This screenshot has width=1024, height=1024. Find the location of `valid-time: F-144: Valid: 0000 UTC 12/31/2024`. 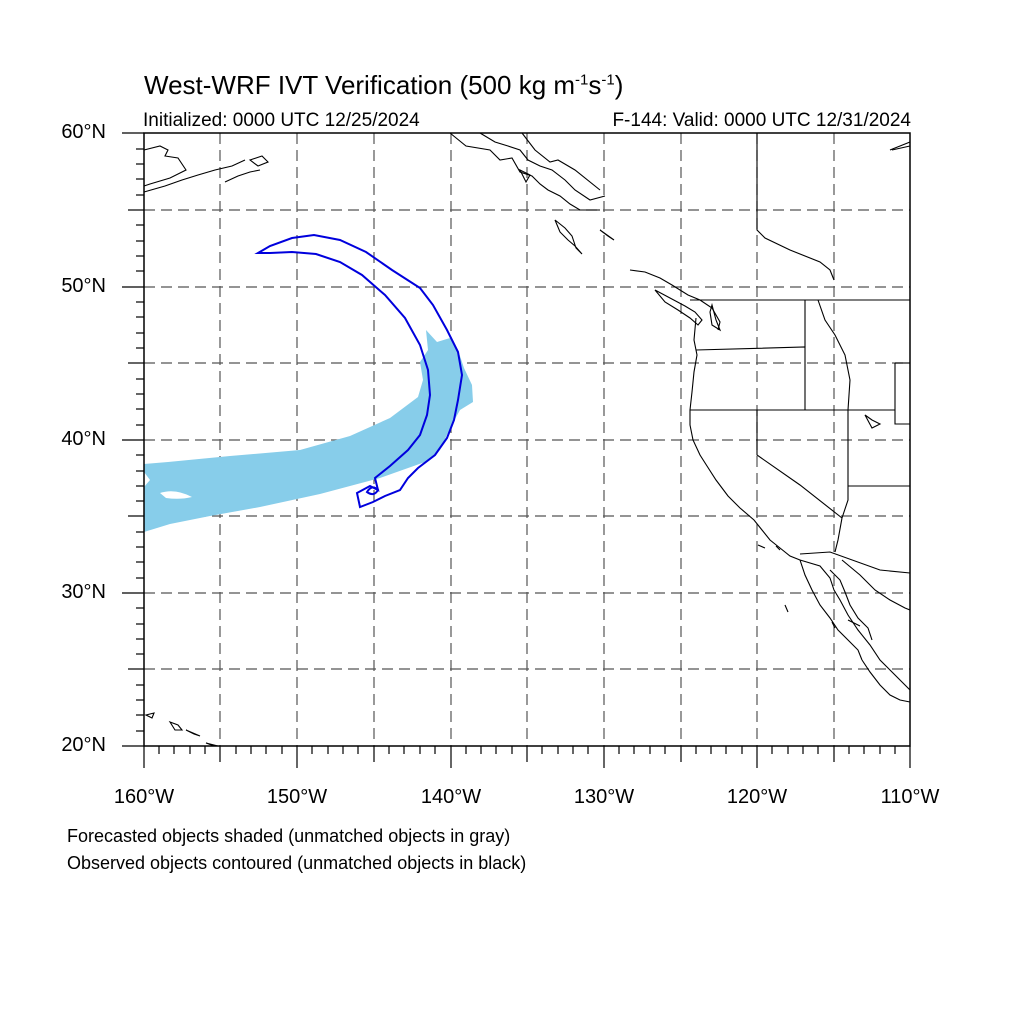

valid-time: F-144: Valid: 0000 UTC 12/31/2024 is located at coordinates (761, 120).